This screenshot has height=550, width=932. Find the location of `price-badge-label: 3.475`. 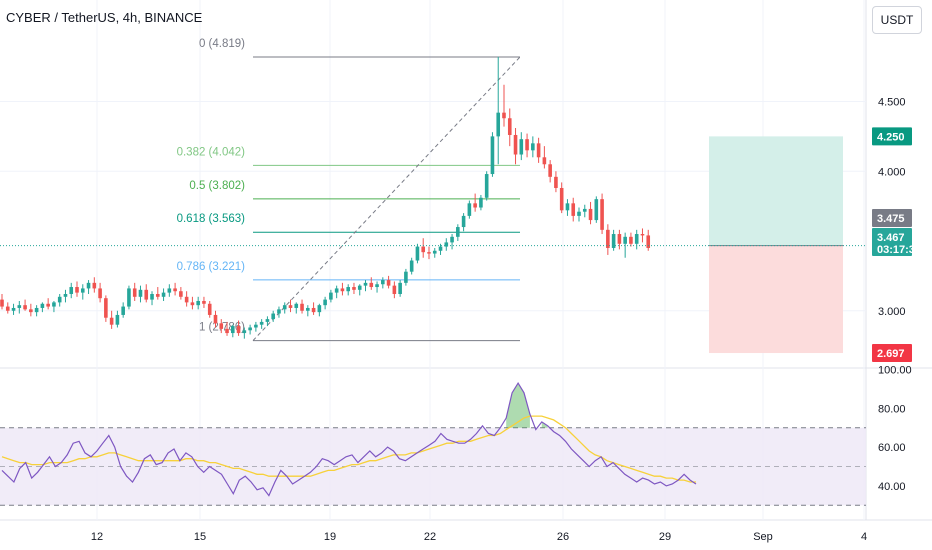

price-badge-label: 3.475 is located at coordinates (891, 219).